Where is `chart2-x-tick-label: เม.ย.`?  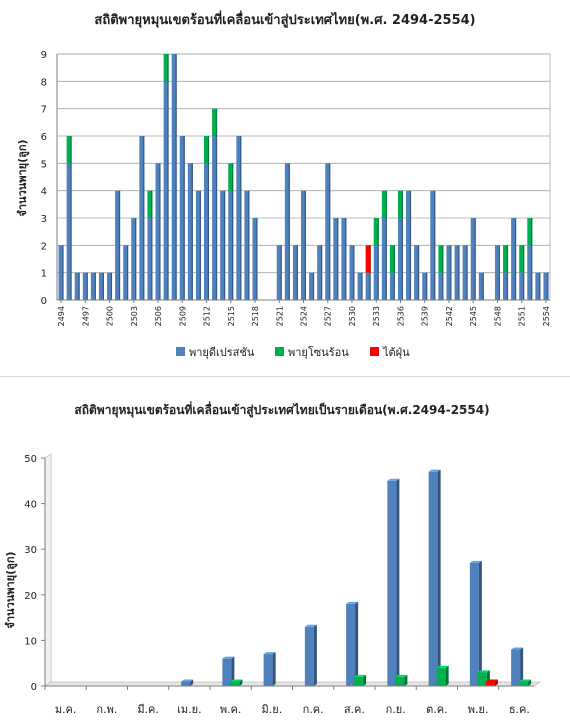 chart2-x-tick-label: เม.ย. is located at coordinates (189, 709).